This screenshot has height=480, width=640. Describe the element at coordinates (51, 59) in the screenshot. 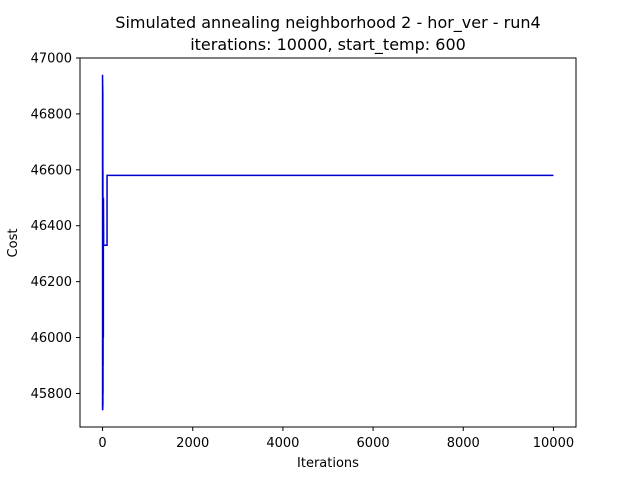

I see `y-tick-label: 47000` at that location.